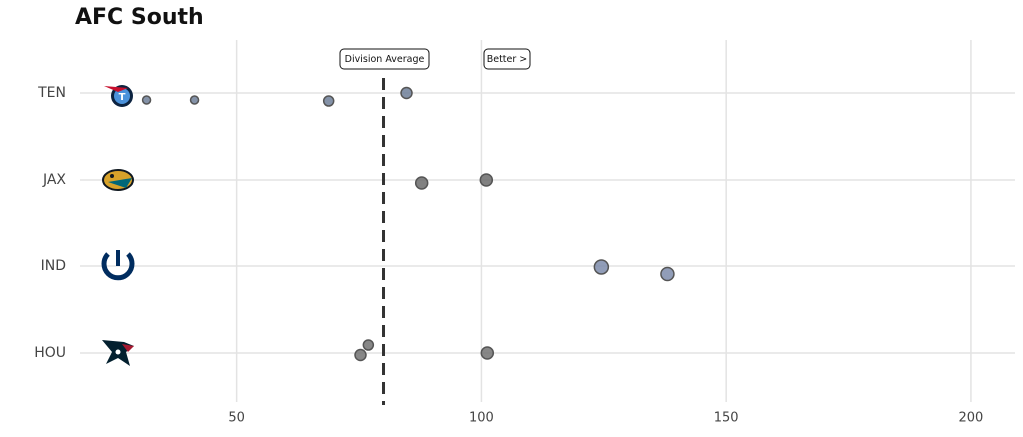 The width and height of the screenshot is (1023, 437). I want to click on ten-logo: T, so click(118, 96).